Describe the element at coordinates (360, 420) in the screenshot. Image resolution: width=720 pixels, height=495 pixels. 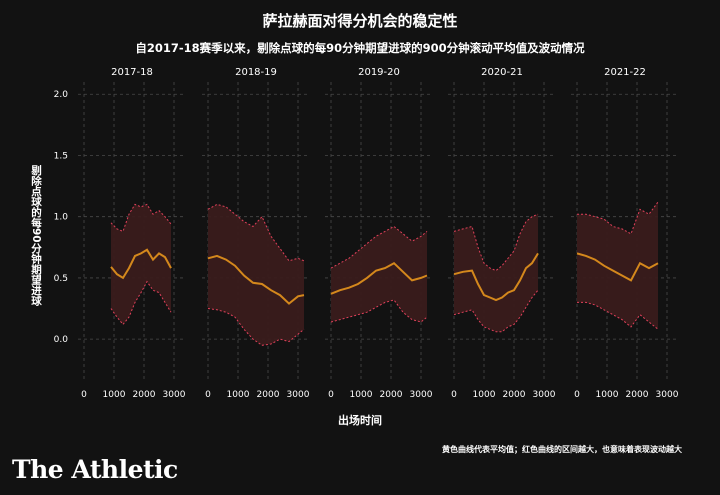
I see `x-axis-label: 出场时间` at that location.